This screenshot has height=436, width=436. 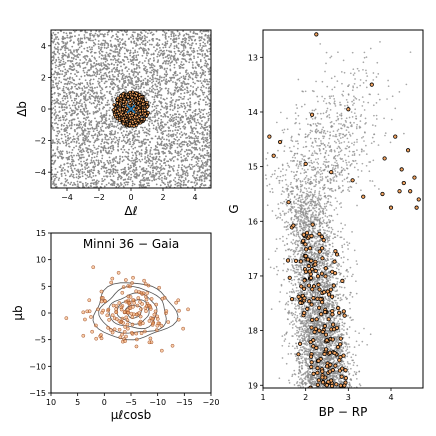 What do you see at coordinates (41, 233) in the screenshot?
I see `pm-y-tick-label: 15` at bounding box center [41, 233].